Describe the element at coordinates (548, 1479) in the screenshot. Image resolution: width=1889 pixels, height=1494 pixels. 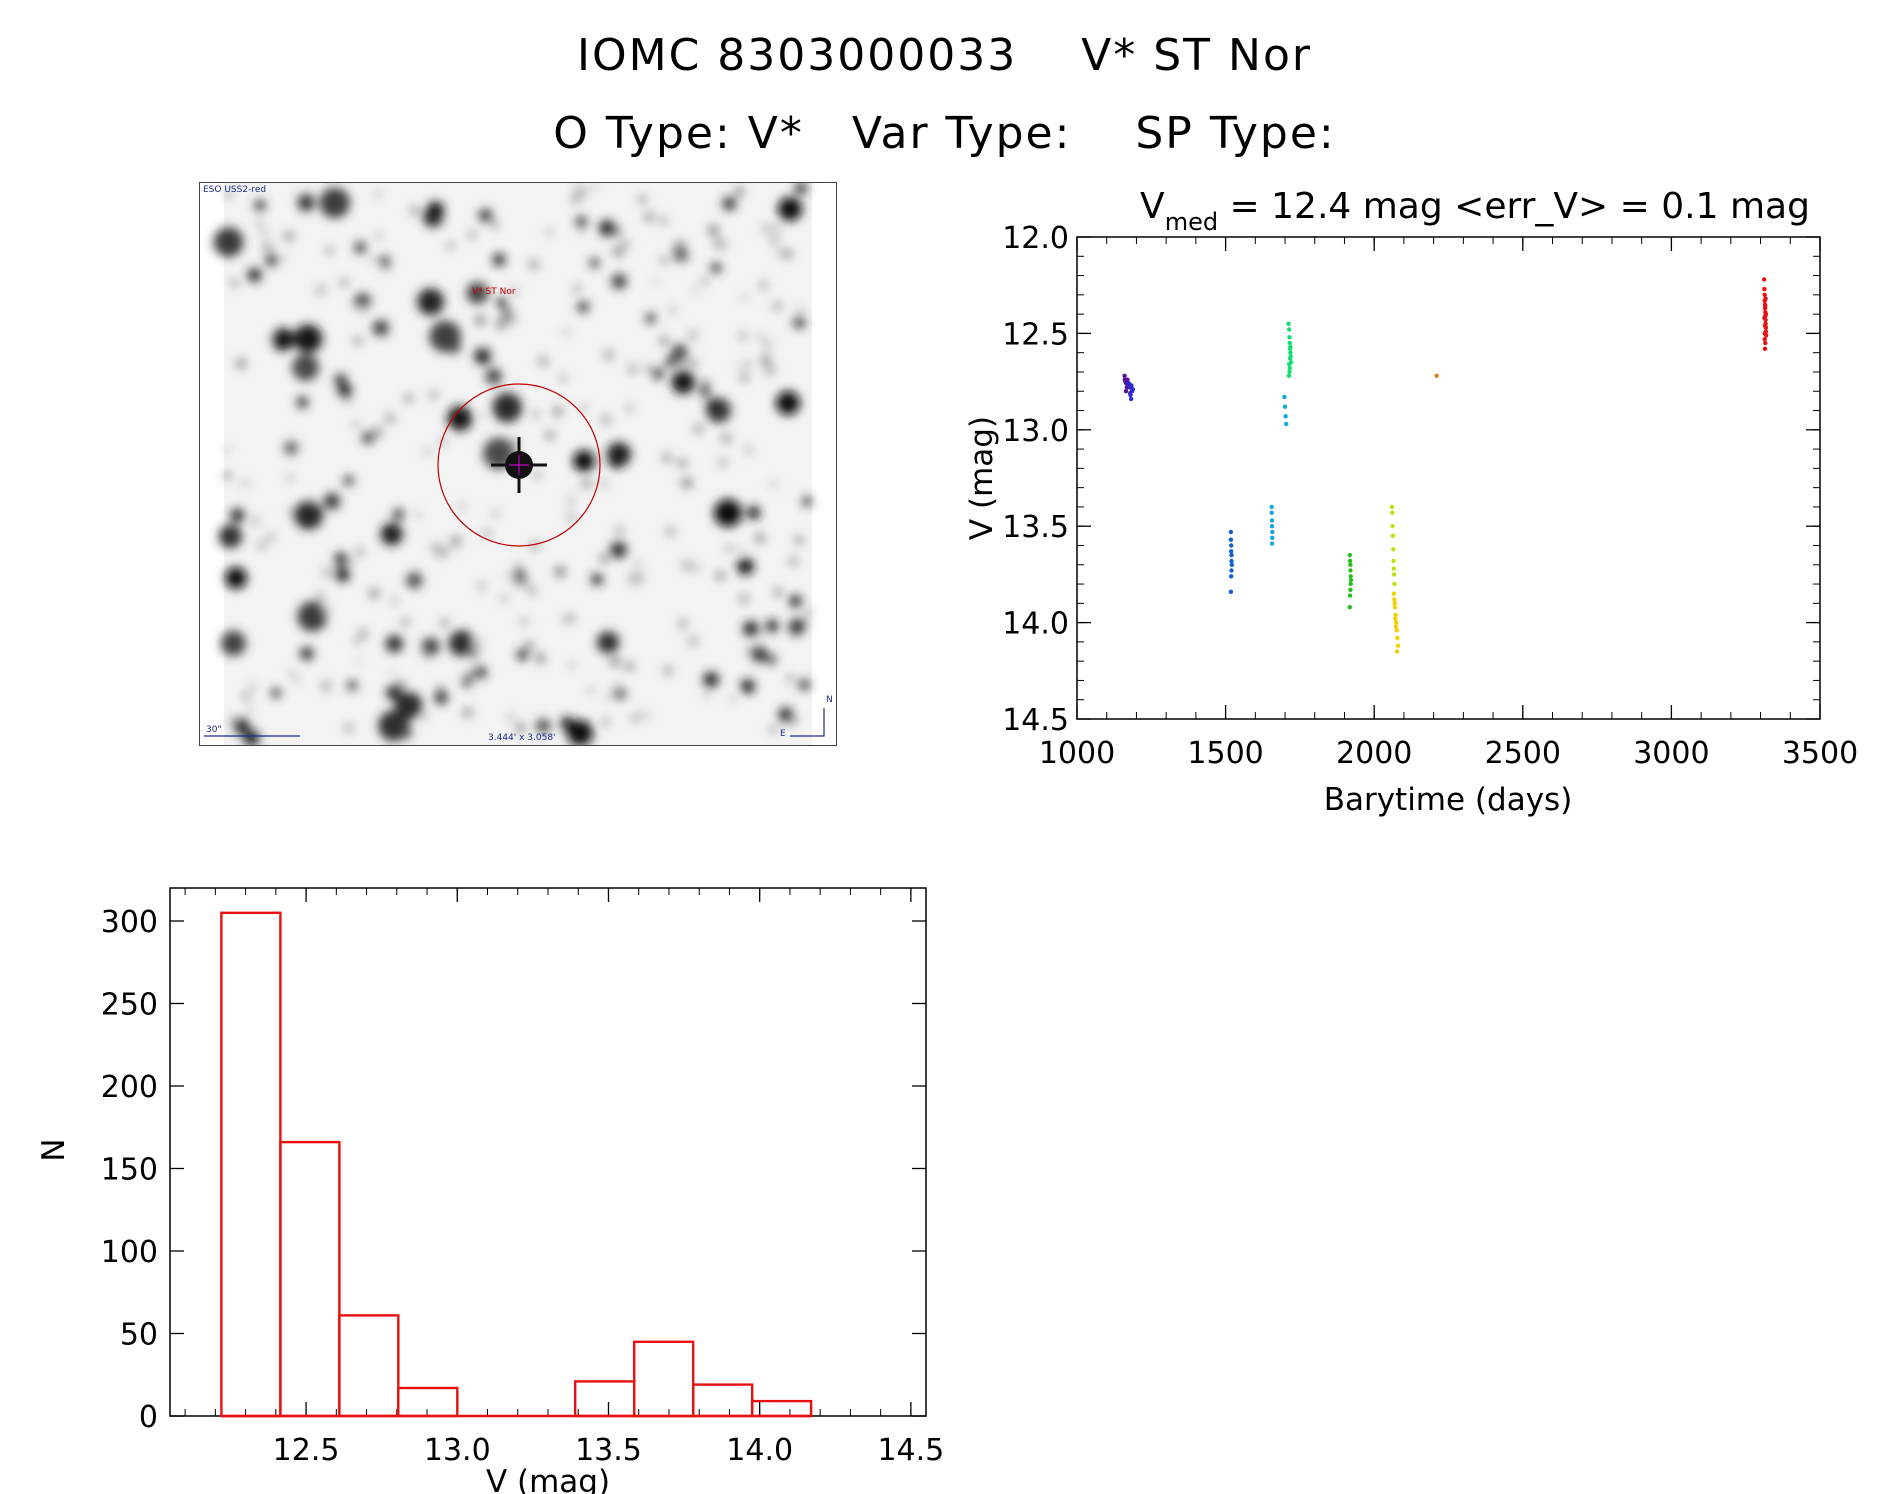
I see `hist-x-axis-label: V (mag)` at that location.